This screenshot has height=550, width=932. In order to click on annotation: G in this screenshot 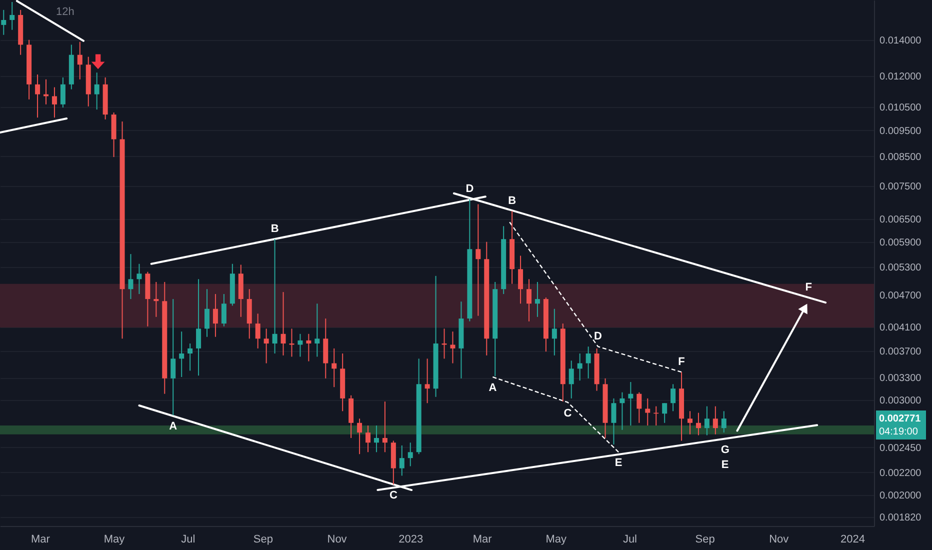, I will do `click(725, 450)`.